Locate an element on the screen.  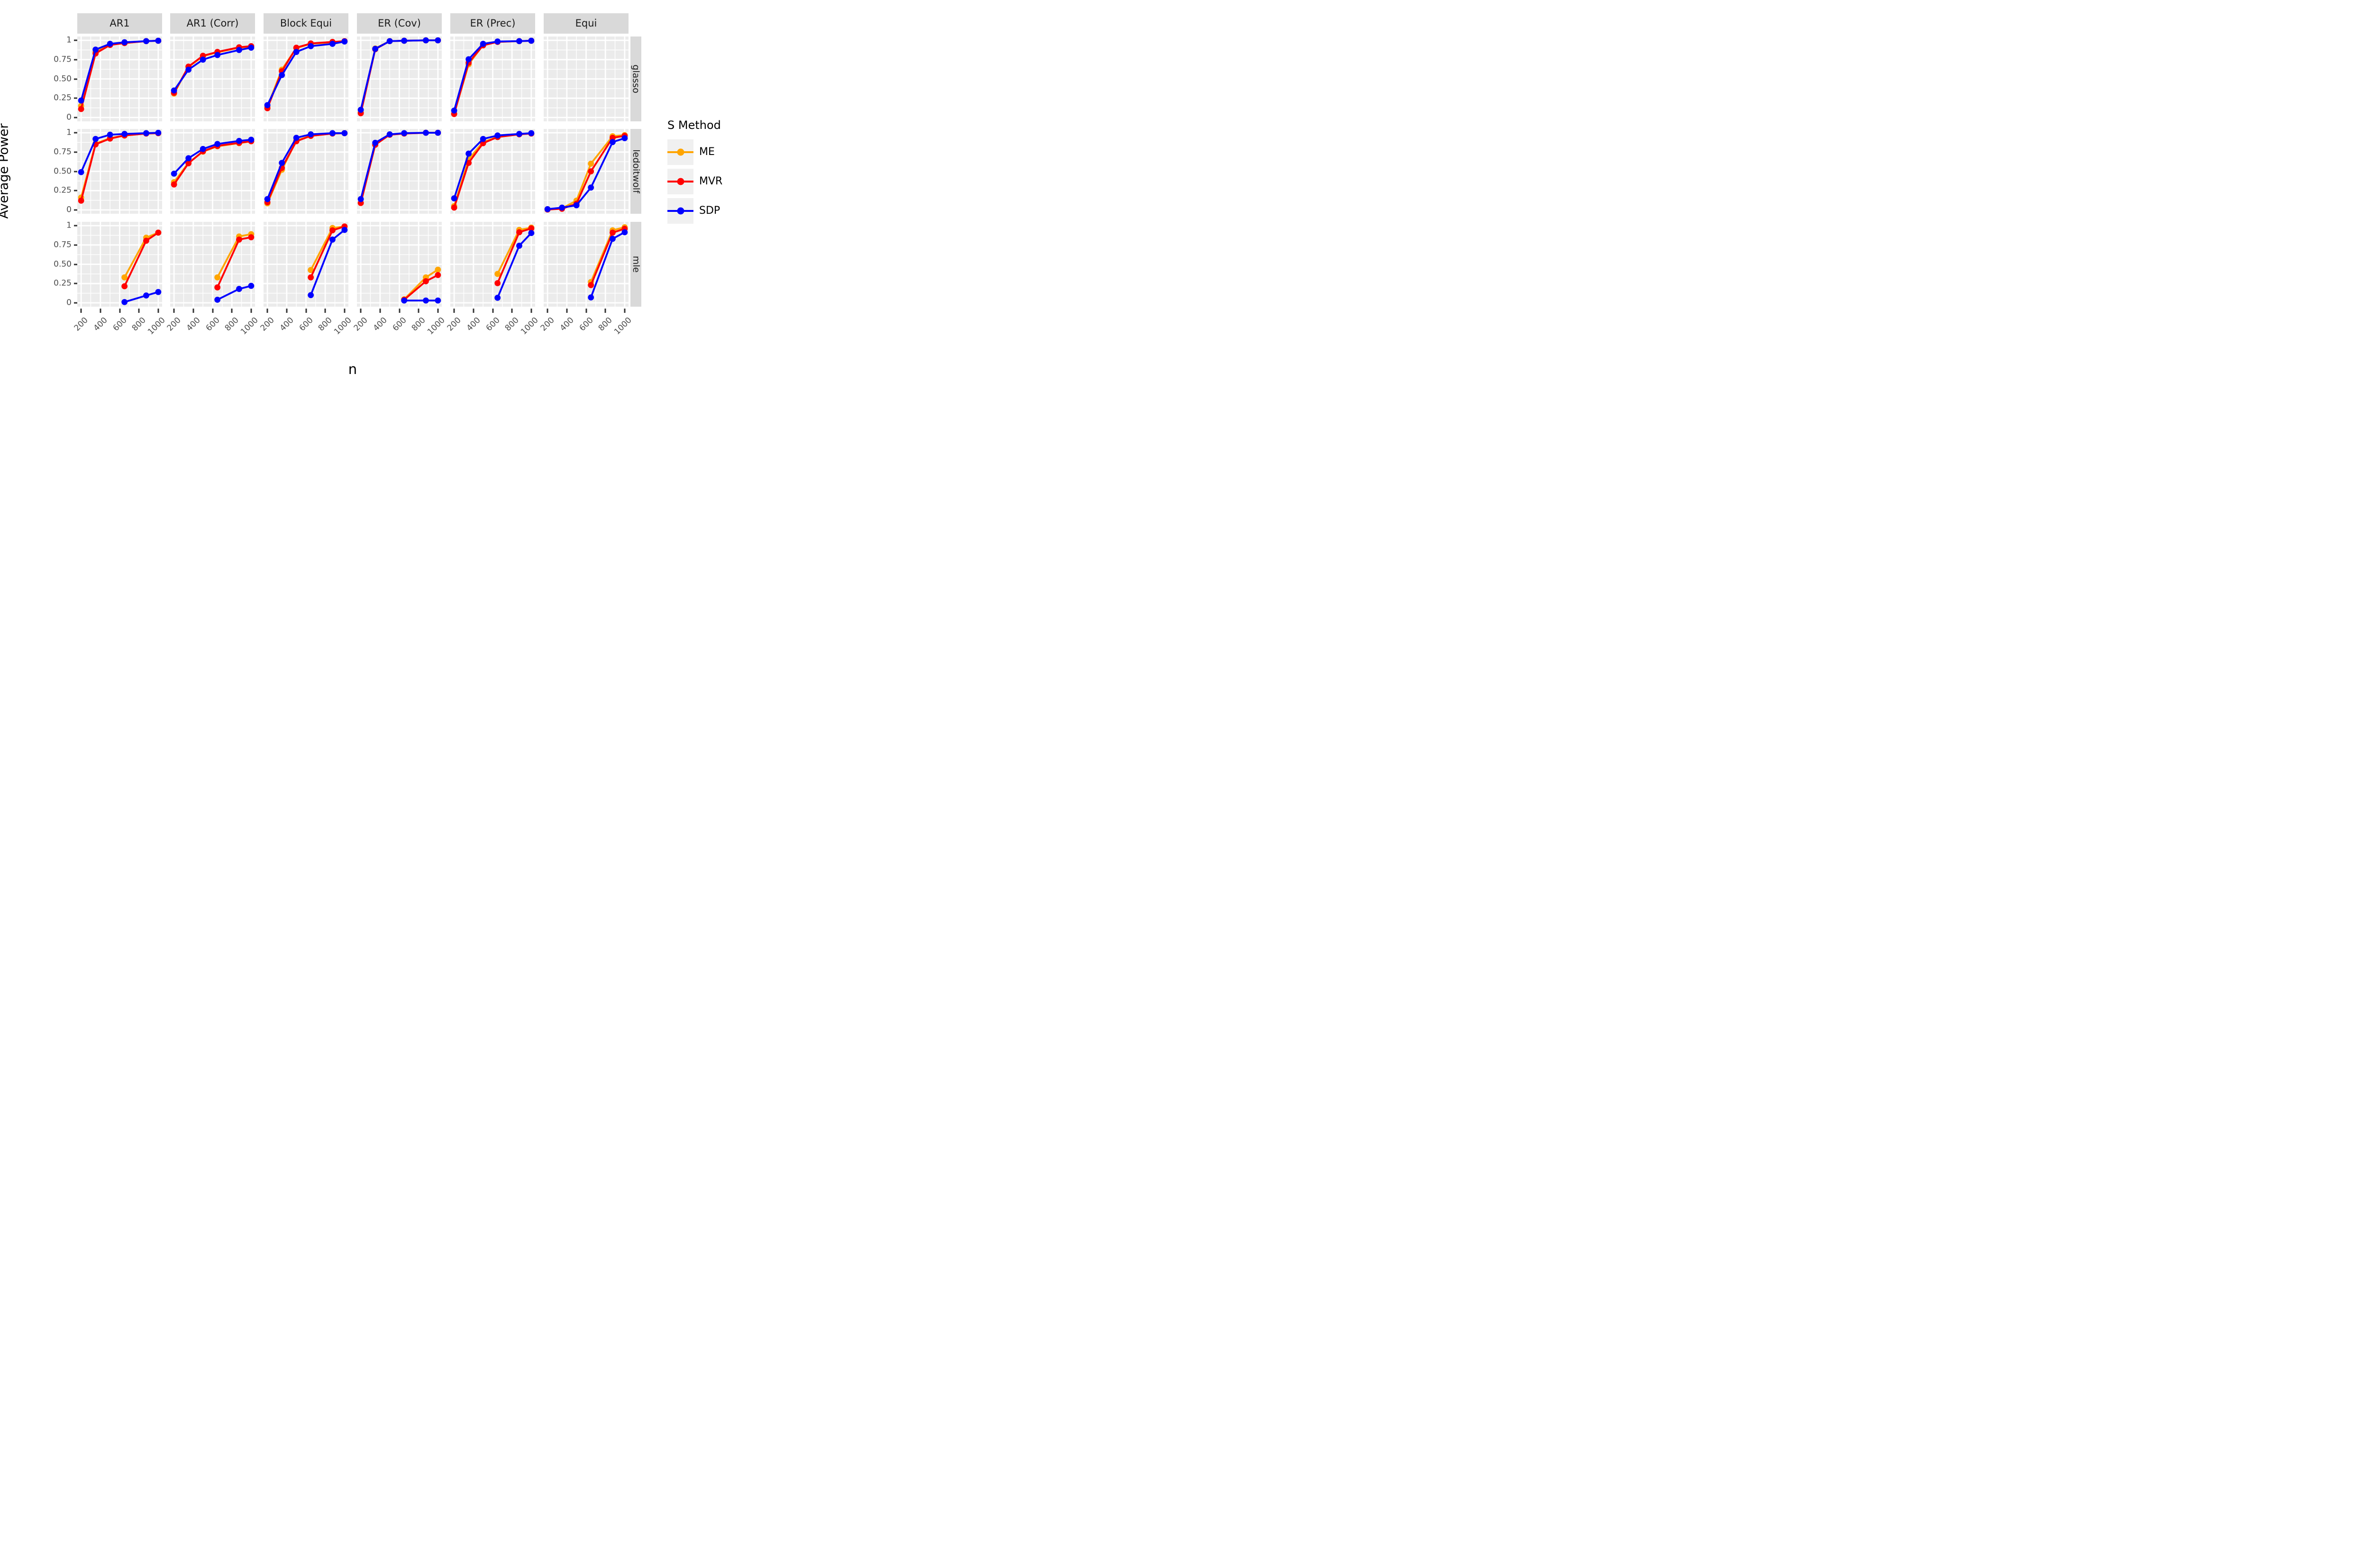
facet-panel-mle-AR1 is located at coordinates (119, 264).